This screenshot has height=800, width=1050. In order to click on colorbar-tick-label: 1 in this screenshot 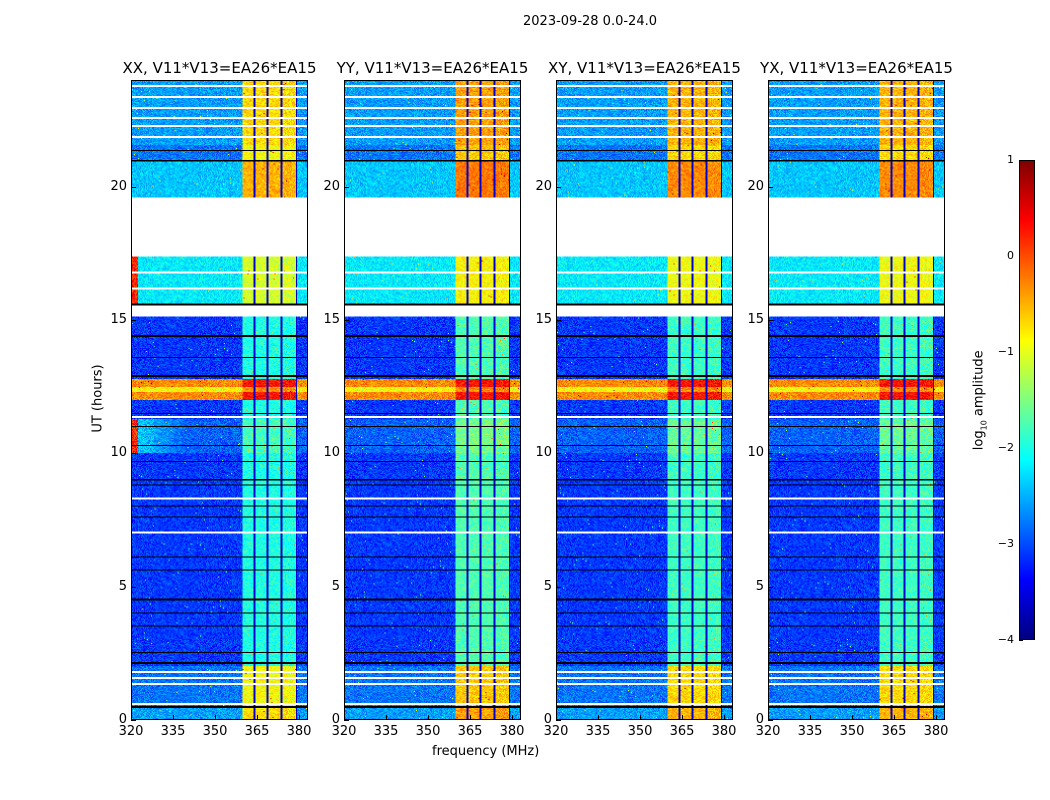, I will do `click(1010, 159)`.